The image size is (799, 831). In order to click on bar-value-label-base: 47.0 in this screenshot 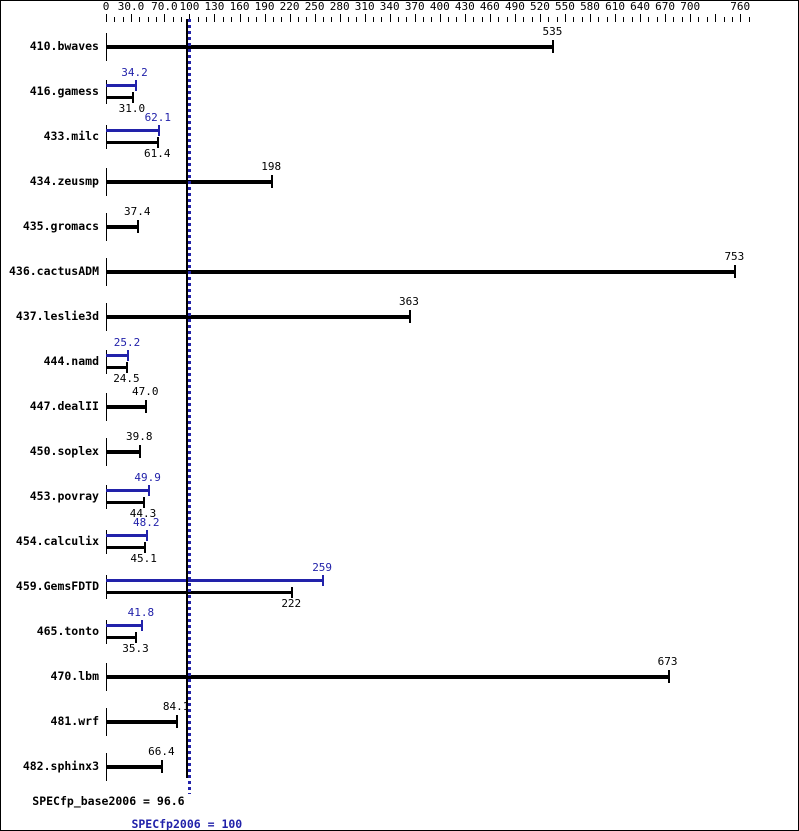, I will do `click(145, 391)`.